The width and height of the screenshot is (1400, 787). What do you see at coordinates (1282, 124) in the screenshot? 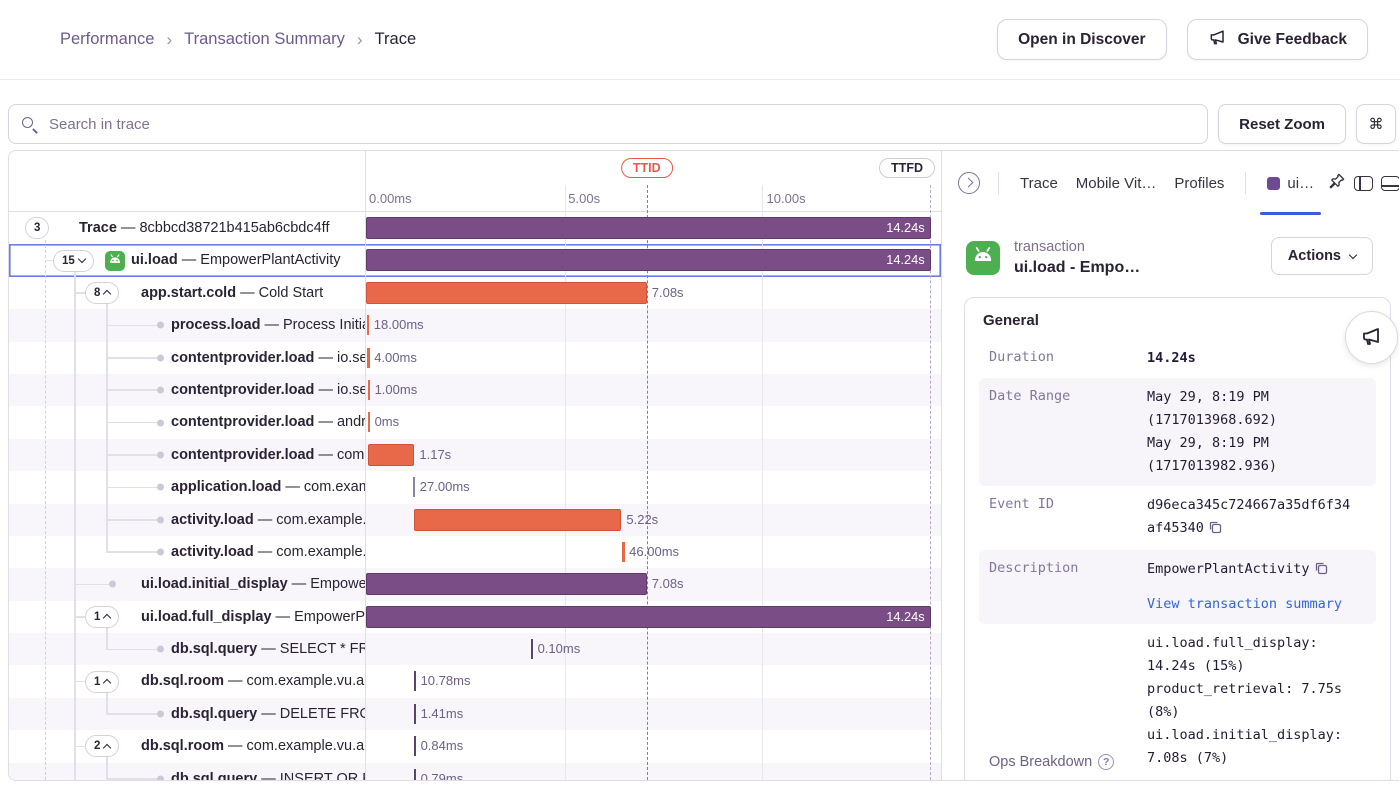
I see `reset-zoom-button: Reset Zoom` at bounding box center [1282, 124].